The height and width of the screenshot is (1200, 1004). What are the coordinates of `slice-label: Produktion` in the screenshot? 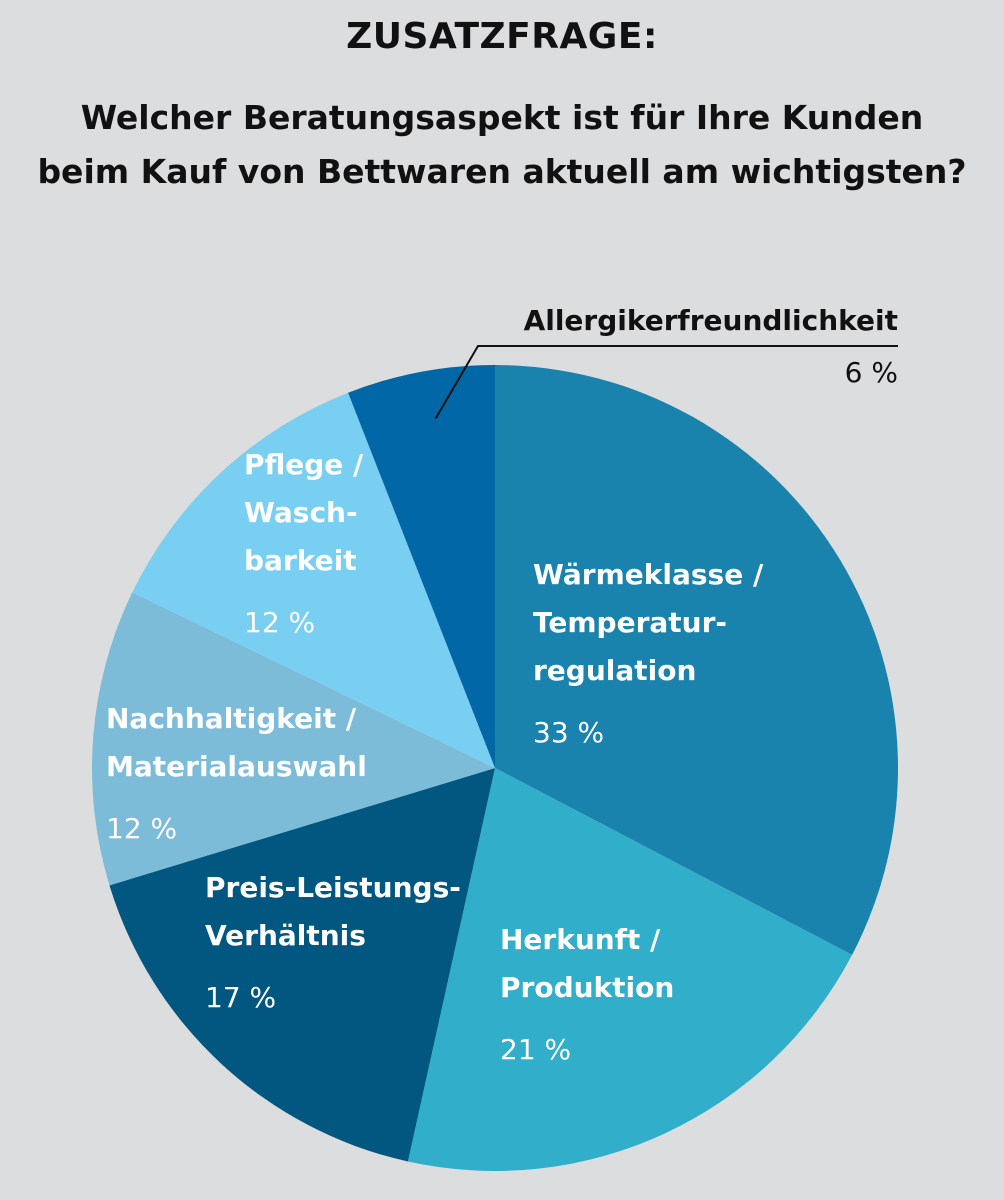 It's located at (587, 987).